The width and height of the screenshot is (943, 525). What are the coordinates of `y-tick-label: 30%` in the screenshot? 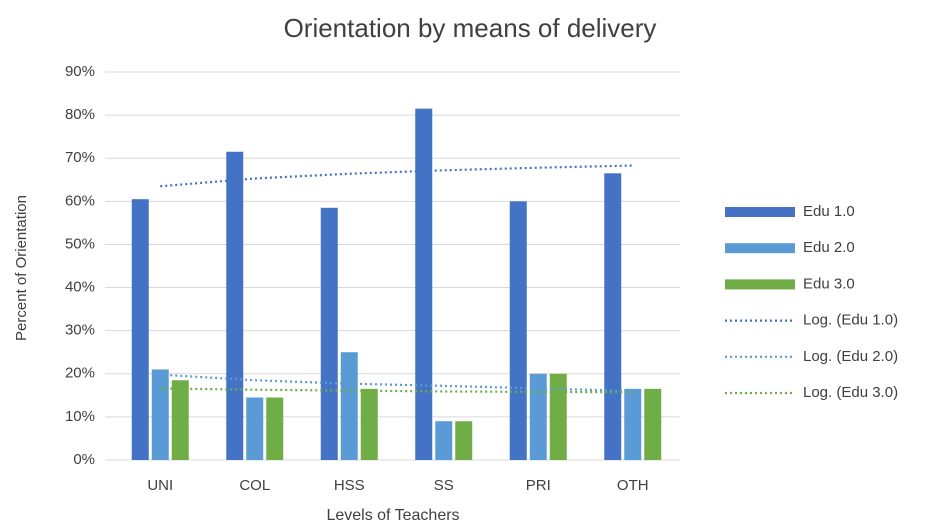 It's located at (80, 330).